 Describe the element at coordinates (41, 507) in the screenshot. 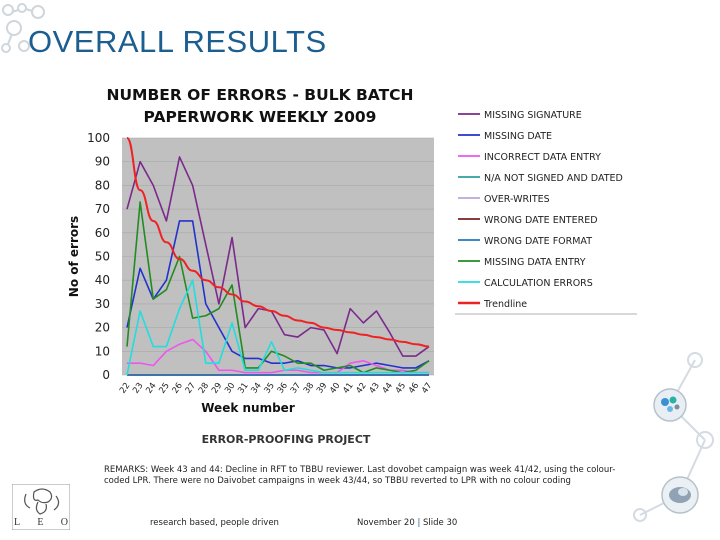

I see `leo-lion-logo-icon` at that location.